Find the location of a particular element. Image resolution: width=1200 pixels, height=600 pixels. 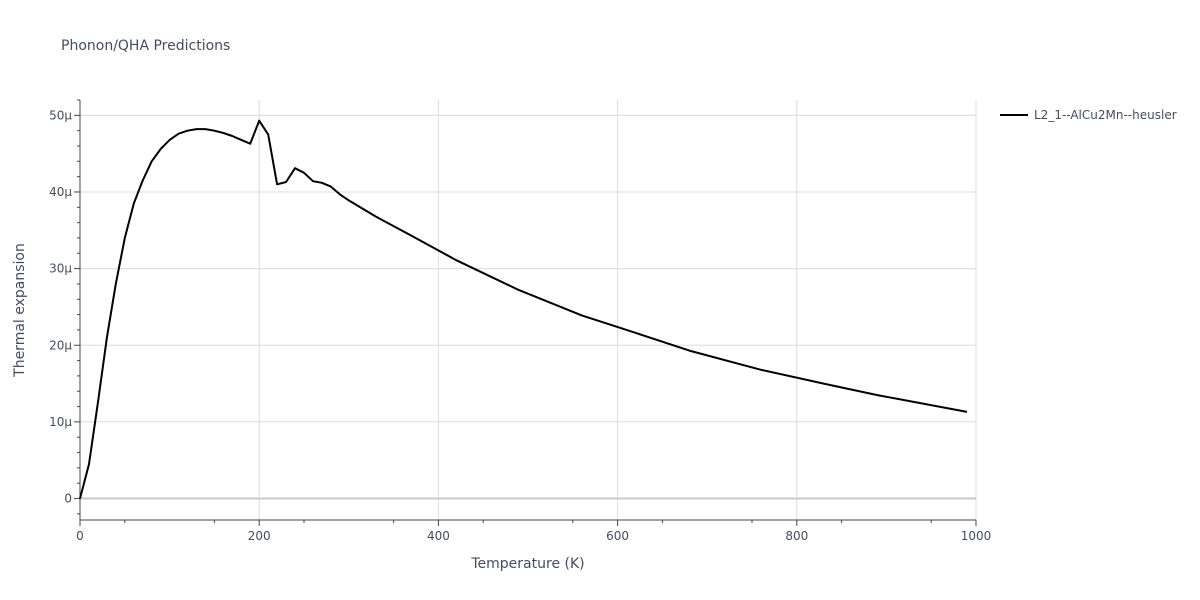

legend-label: L2_1--AlCu2Mn--heusler is located at coordinates (1105, 115).